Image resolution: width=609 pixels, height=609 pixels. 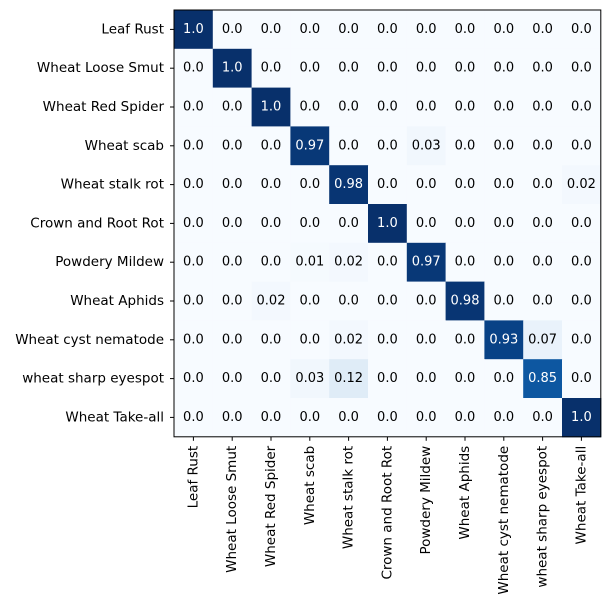 What do you see at coordinates (193, 477) in the screenshot?
I see `x-tick-label: Leaf Rust` at bounding box center [193, 477].